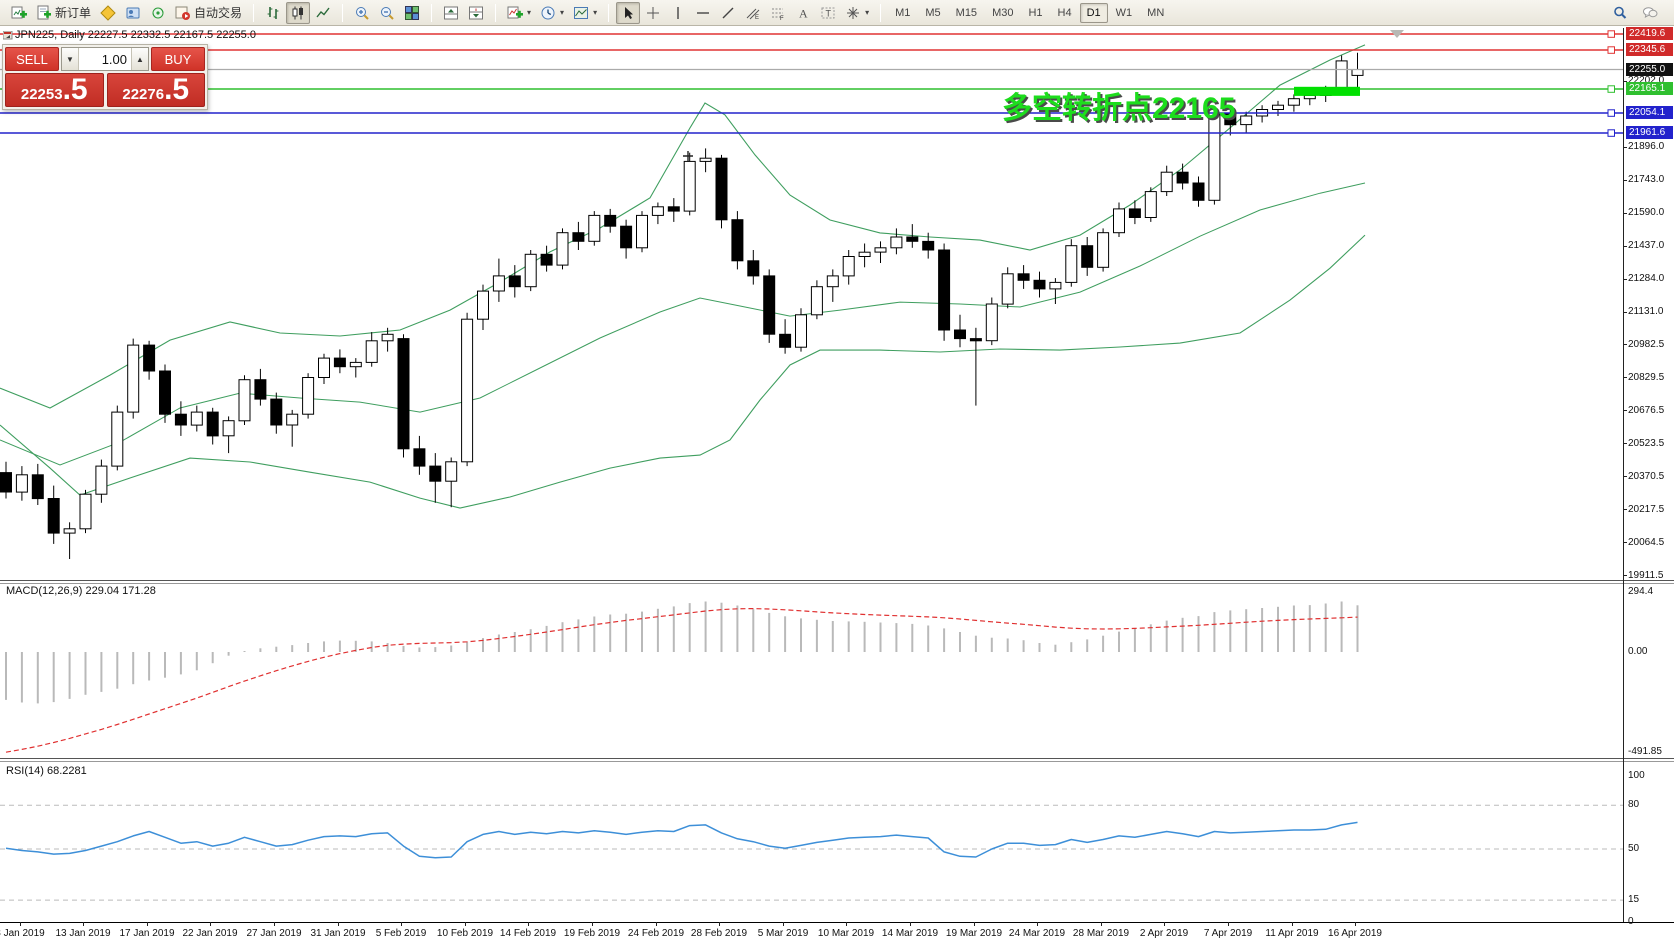 Image resolution: width=1674 pixels, height=947 pixels. What do you see at coordinates (1620, 13) in the screenshot?
I see `search-button` at bounding box center [1620, 13].